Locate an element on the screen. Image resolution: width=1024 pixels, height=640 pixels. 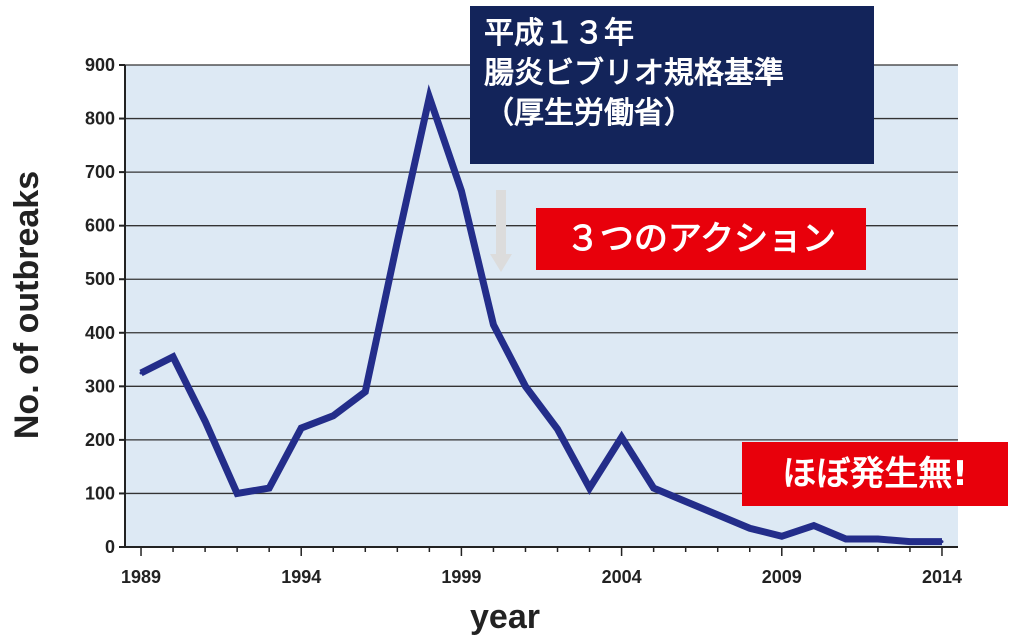
y-tick-label: 100 is located at coordinates (100, 493).